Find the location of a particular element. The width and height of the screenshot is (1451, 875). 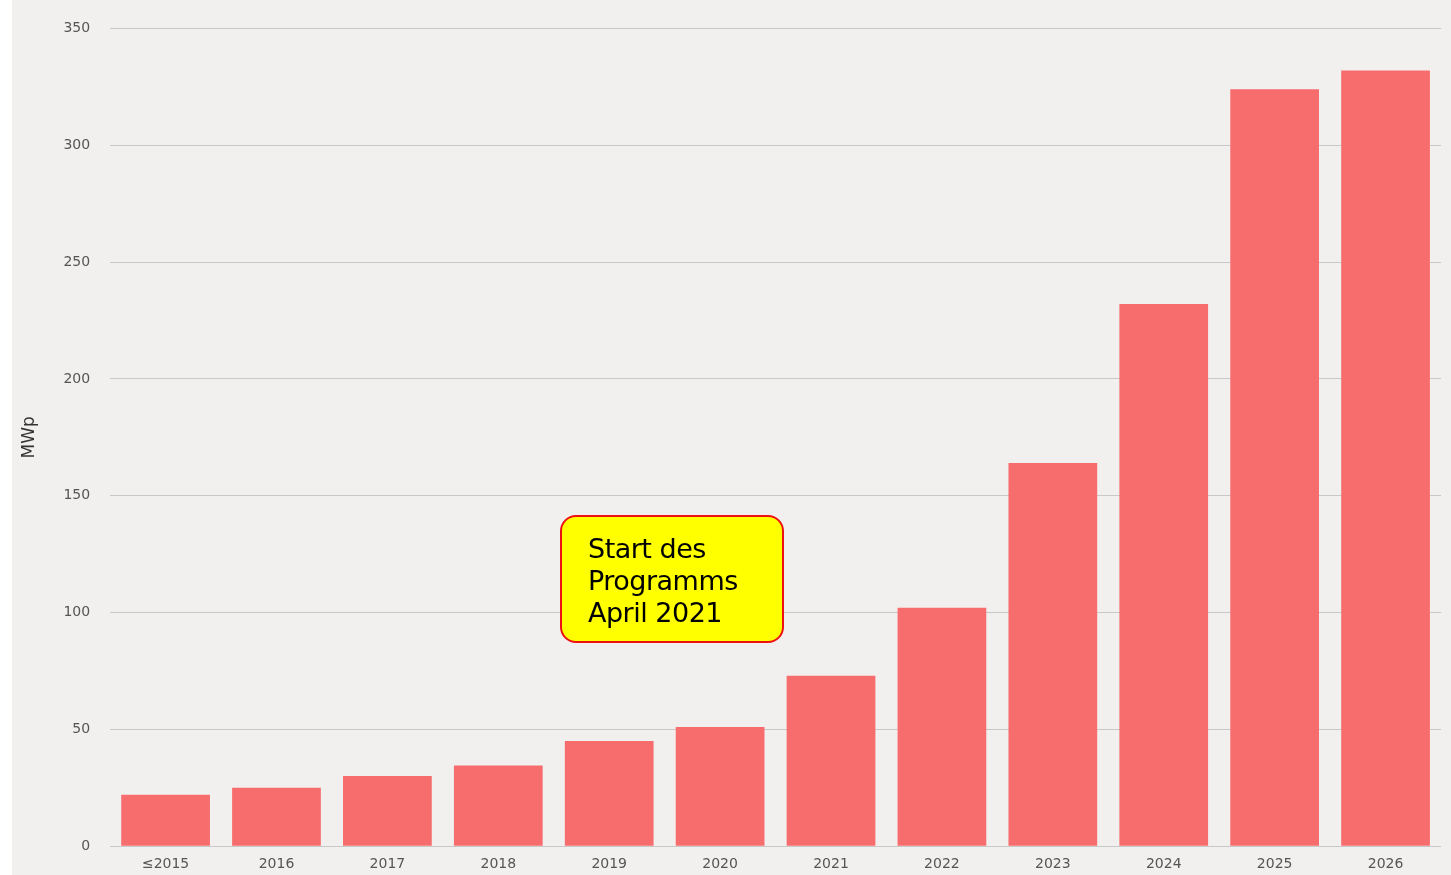

y-axis-title: MWp is located at coordinates (27, 437).